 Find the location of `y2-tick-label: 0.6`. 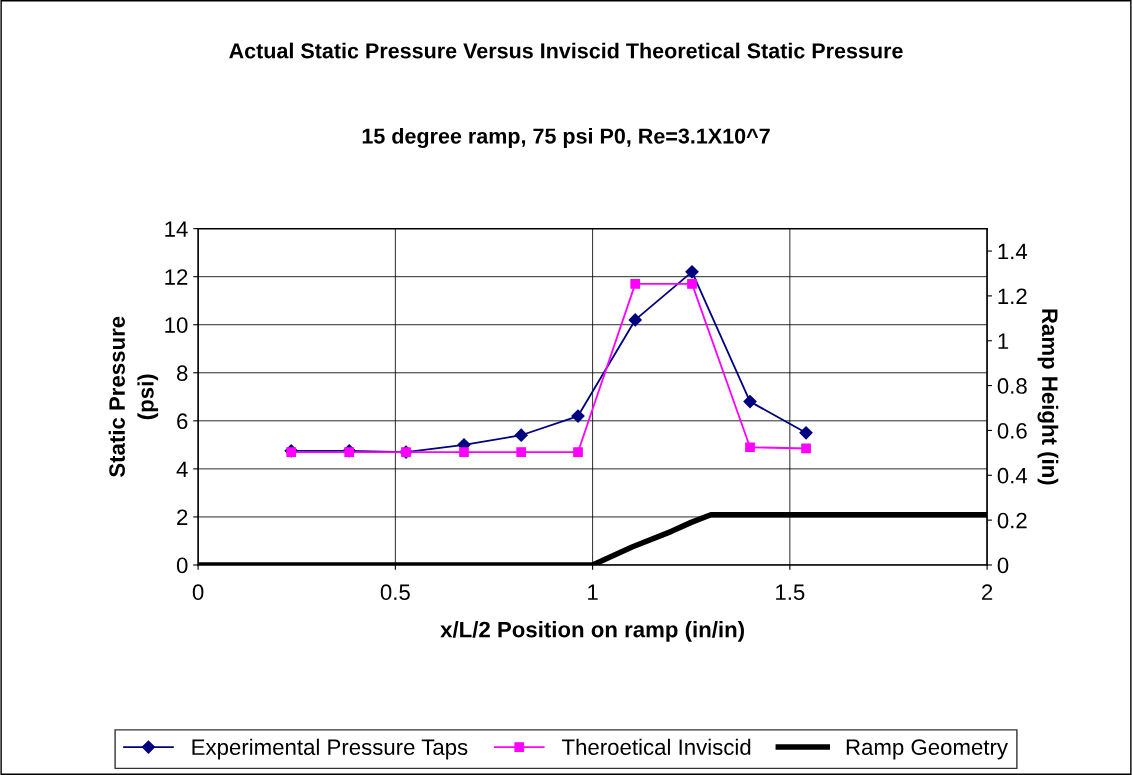

y2-tick-label: 0.6 is located at coordinates (1012, 430).